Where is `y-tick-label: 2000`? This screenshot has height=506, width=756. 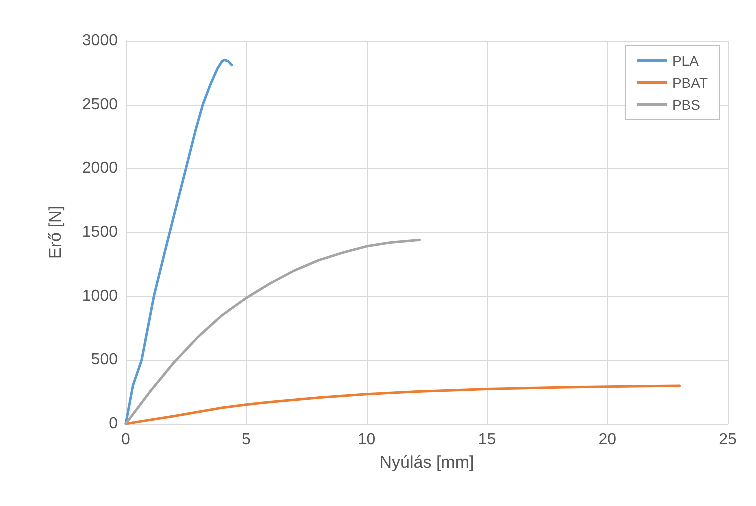
y-tick-label: 2000 is located at coordinates (100, 169).